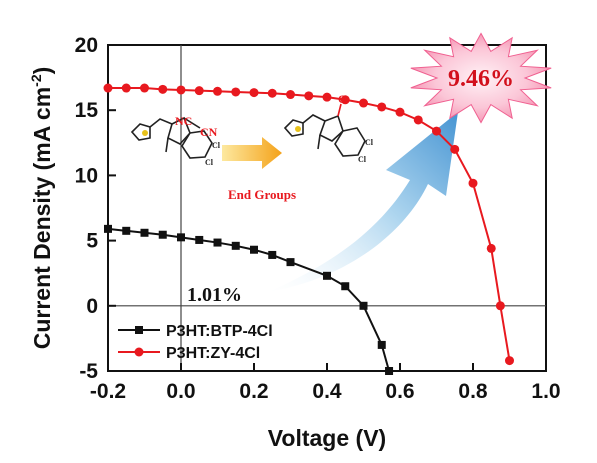  I want to click on x-tick-label-1: 0.0, so click(180, 391).